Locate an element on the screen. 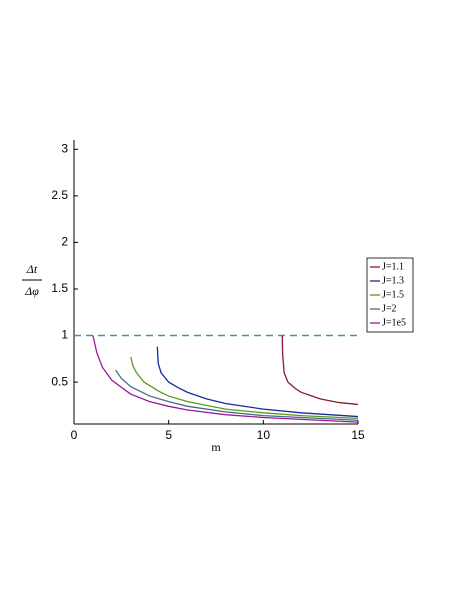 Image resolution: width=457 pixels, height=591 pixels. y-tick-label: 1.5 is located at coordinates (59, 288).